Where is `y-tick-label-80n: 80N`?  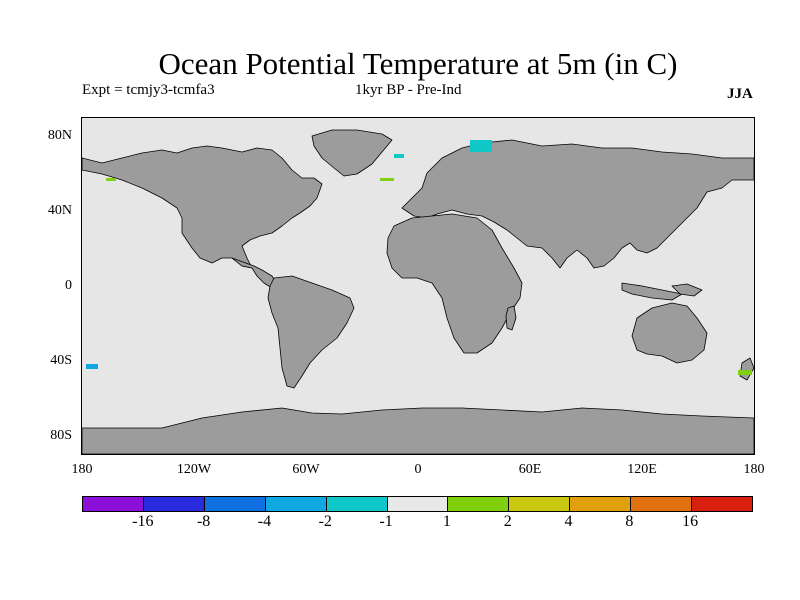 y-tick-label-80n: 80N is located at coordinates (59, 135).